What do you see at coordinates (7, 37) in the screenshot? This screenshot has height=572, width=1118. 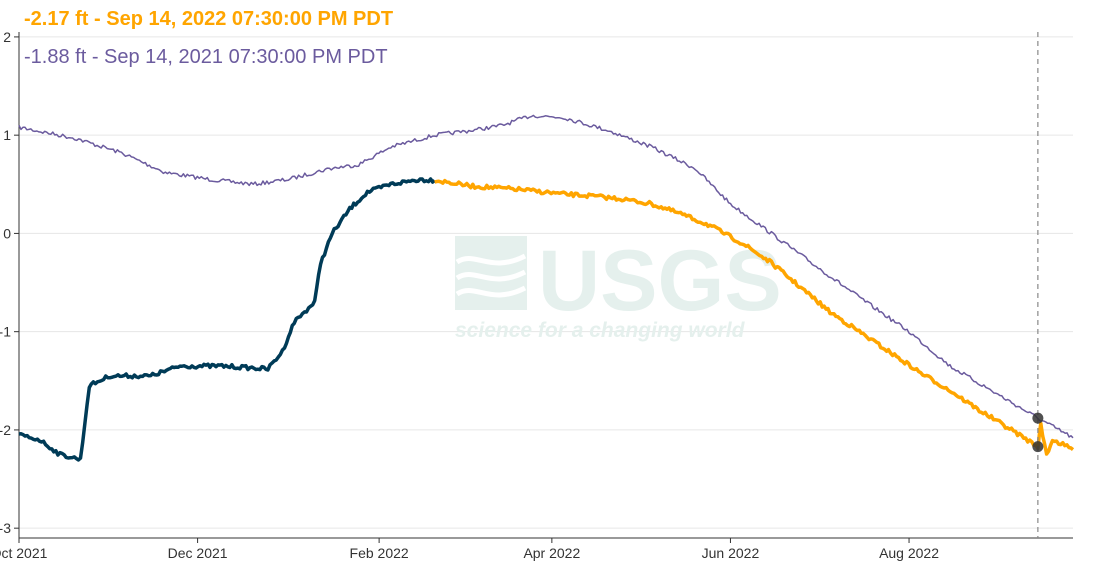 I see `y-tick-label: 2` at bounding box center [7, 37].